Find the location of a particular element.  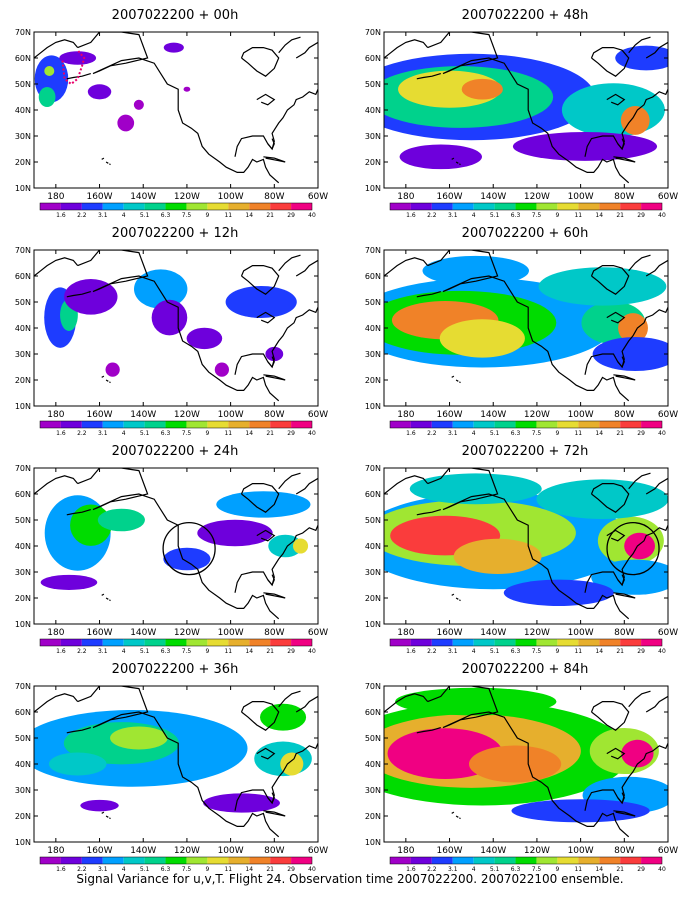

colorbar-label: 11 is located at coordinates (228, 215).